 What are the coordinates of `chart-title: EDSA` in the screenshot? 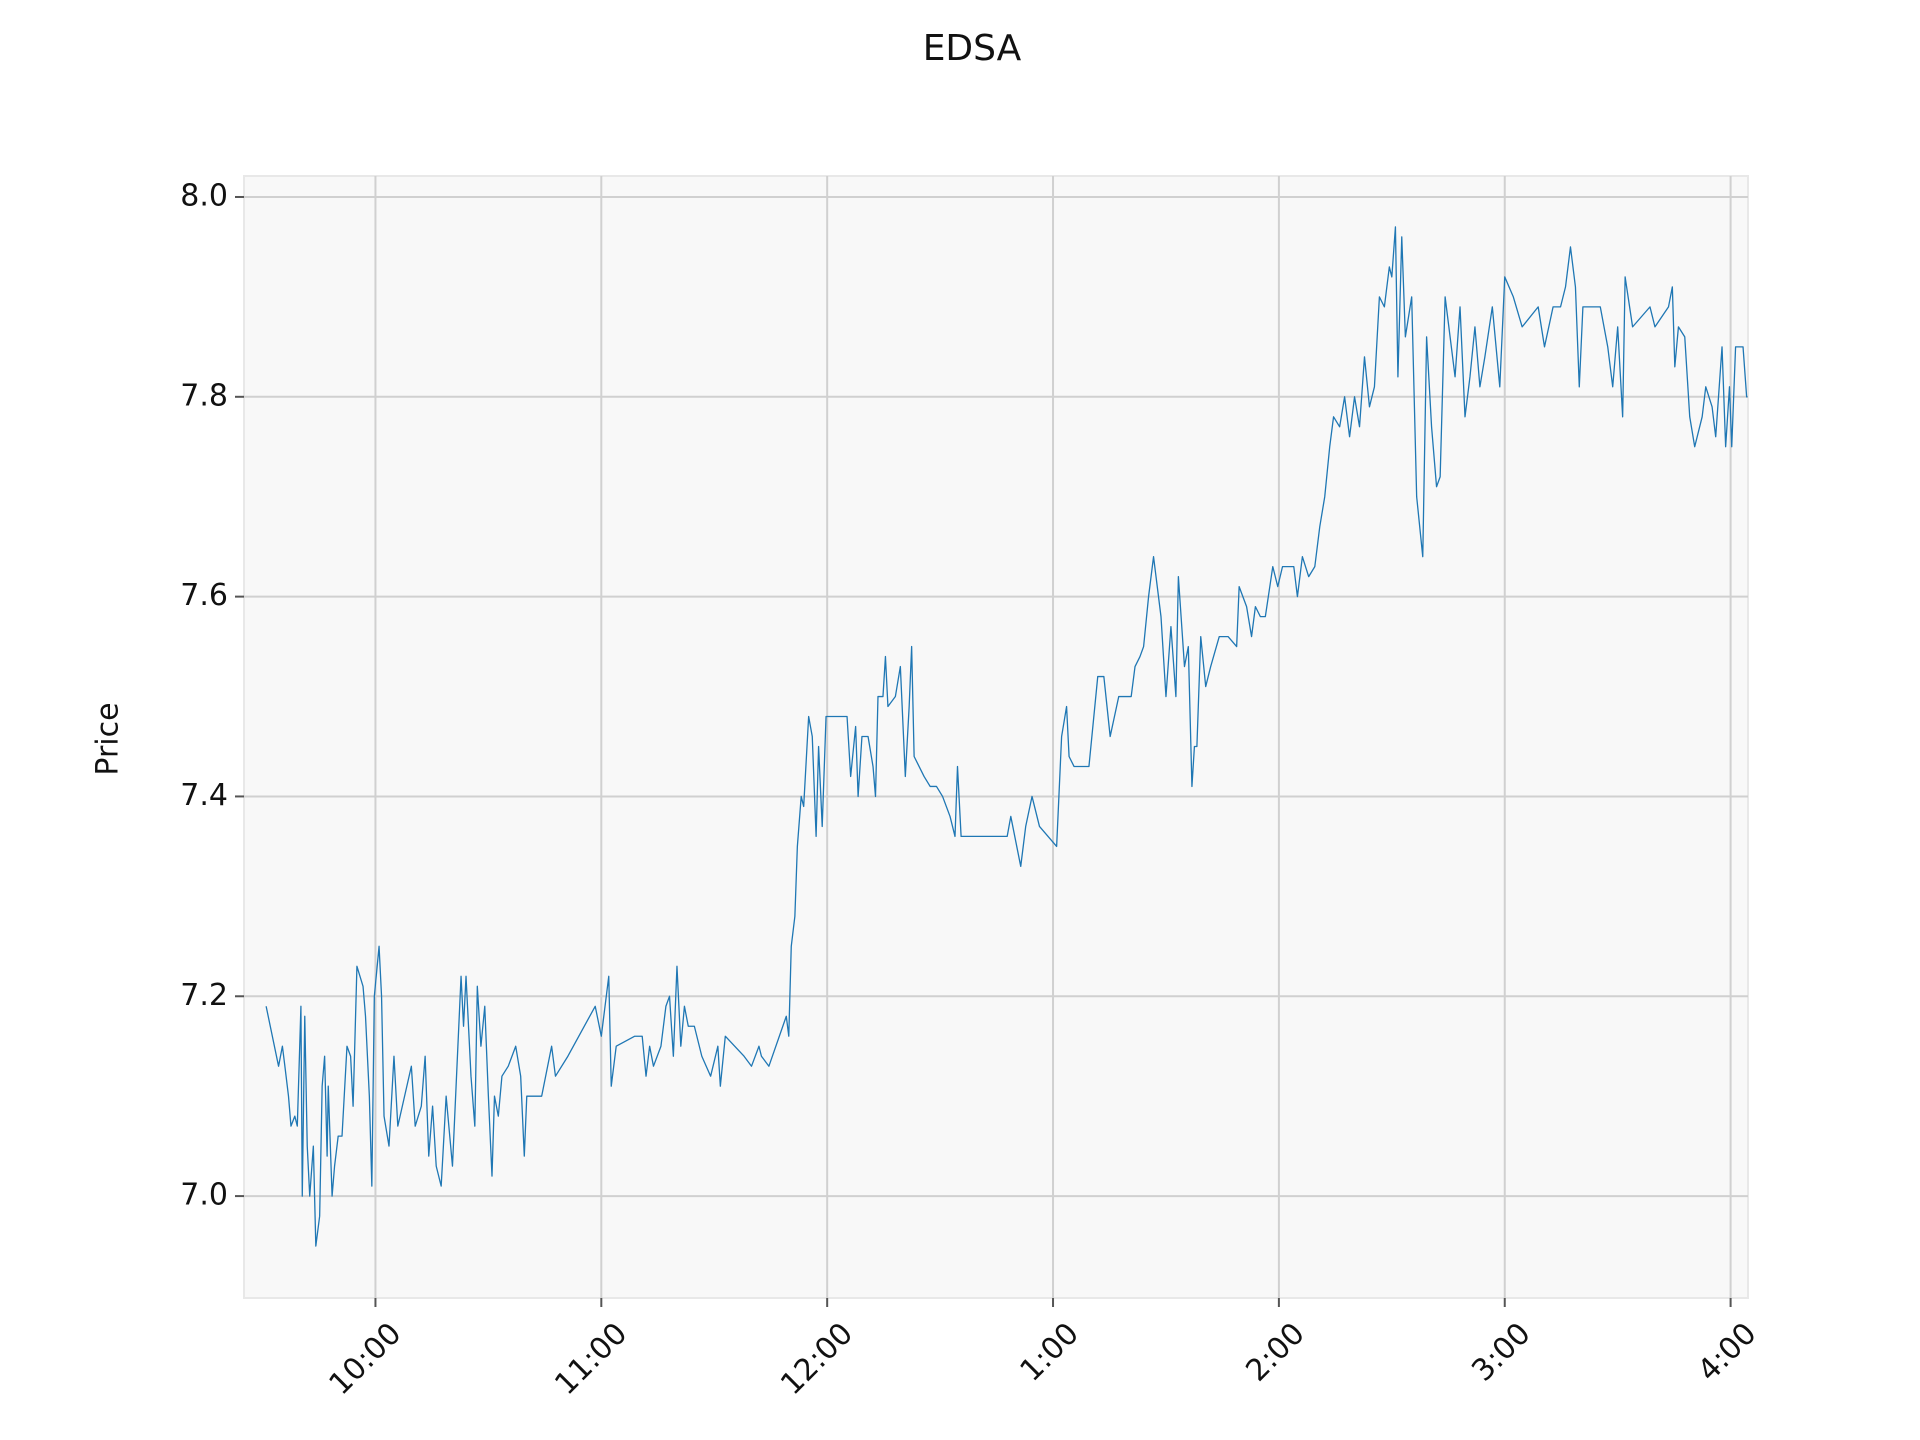 It's located at (972, 48).